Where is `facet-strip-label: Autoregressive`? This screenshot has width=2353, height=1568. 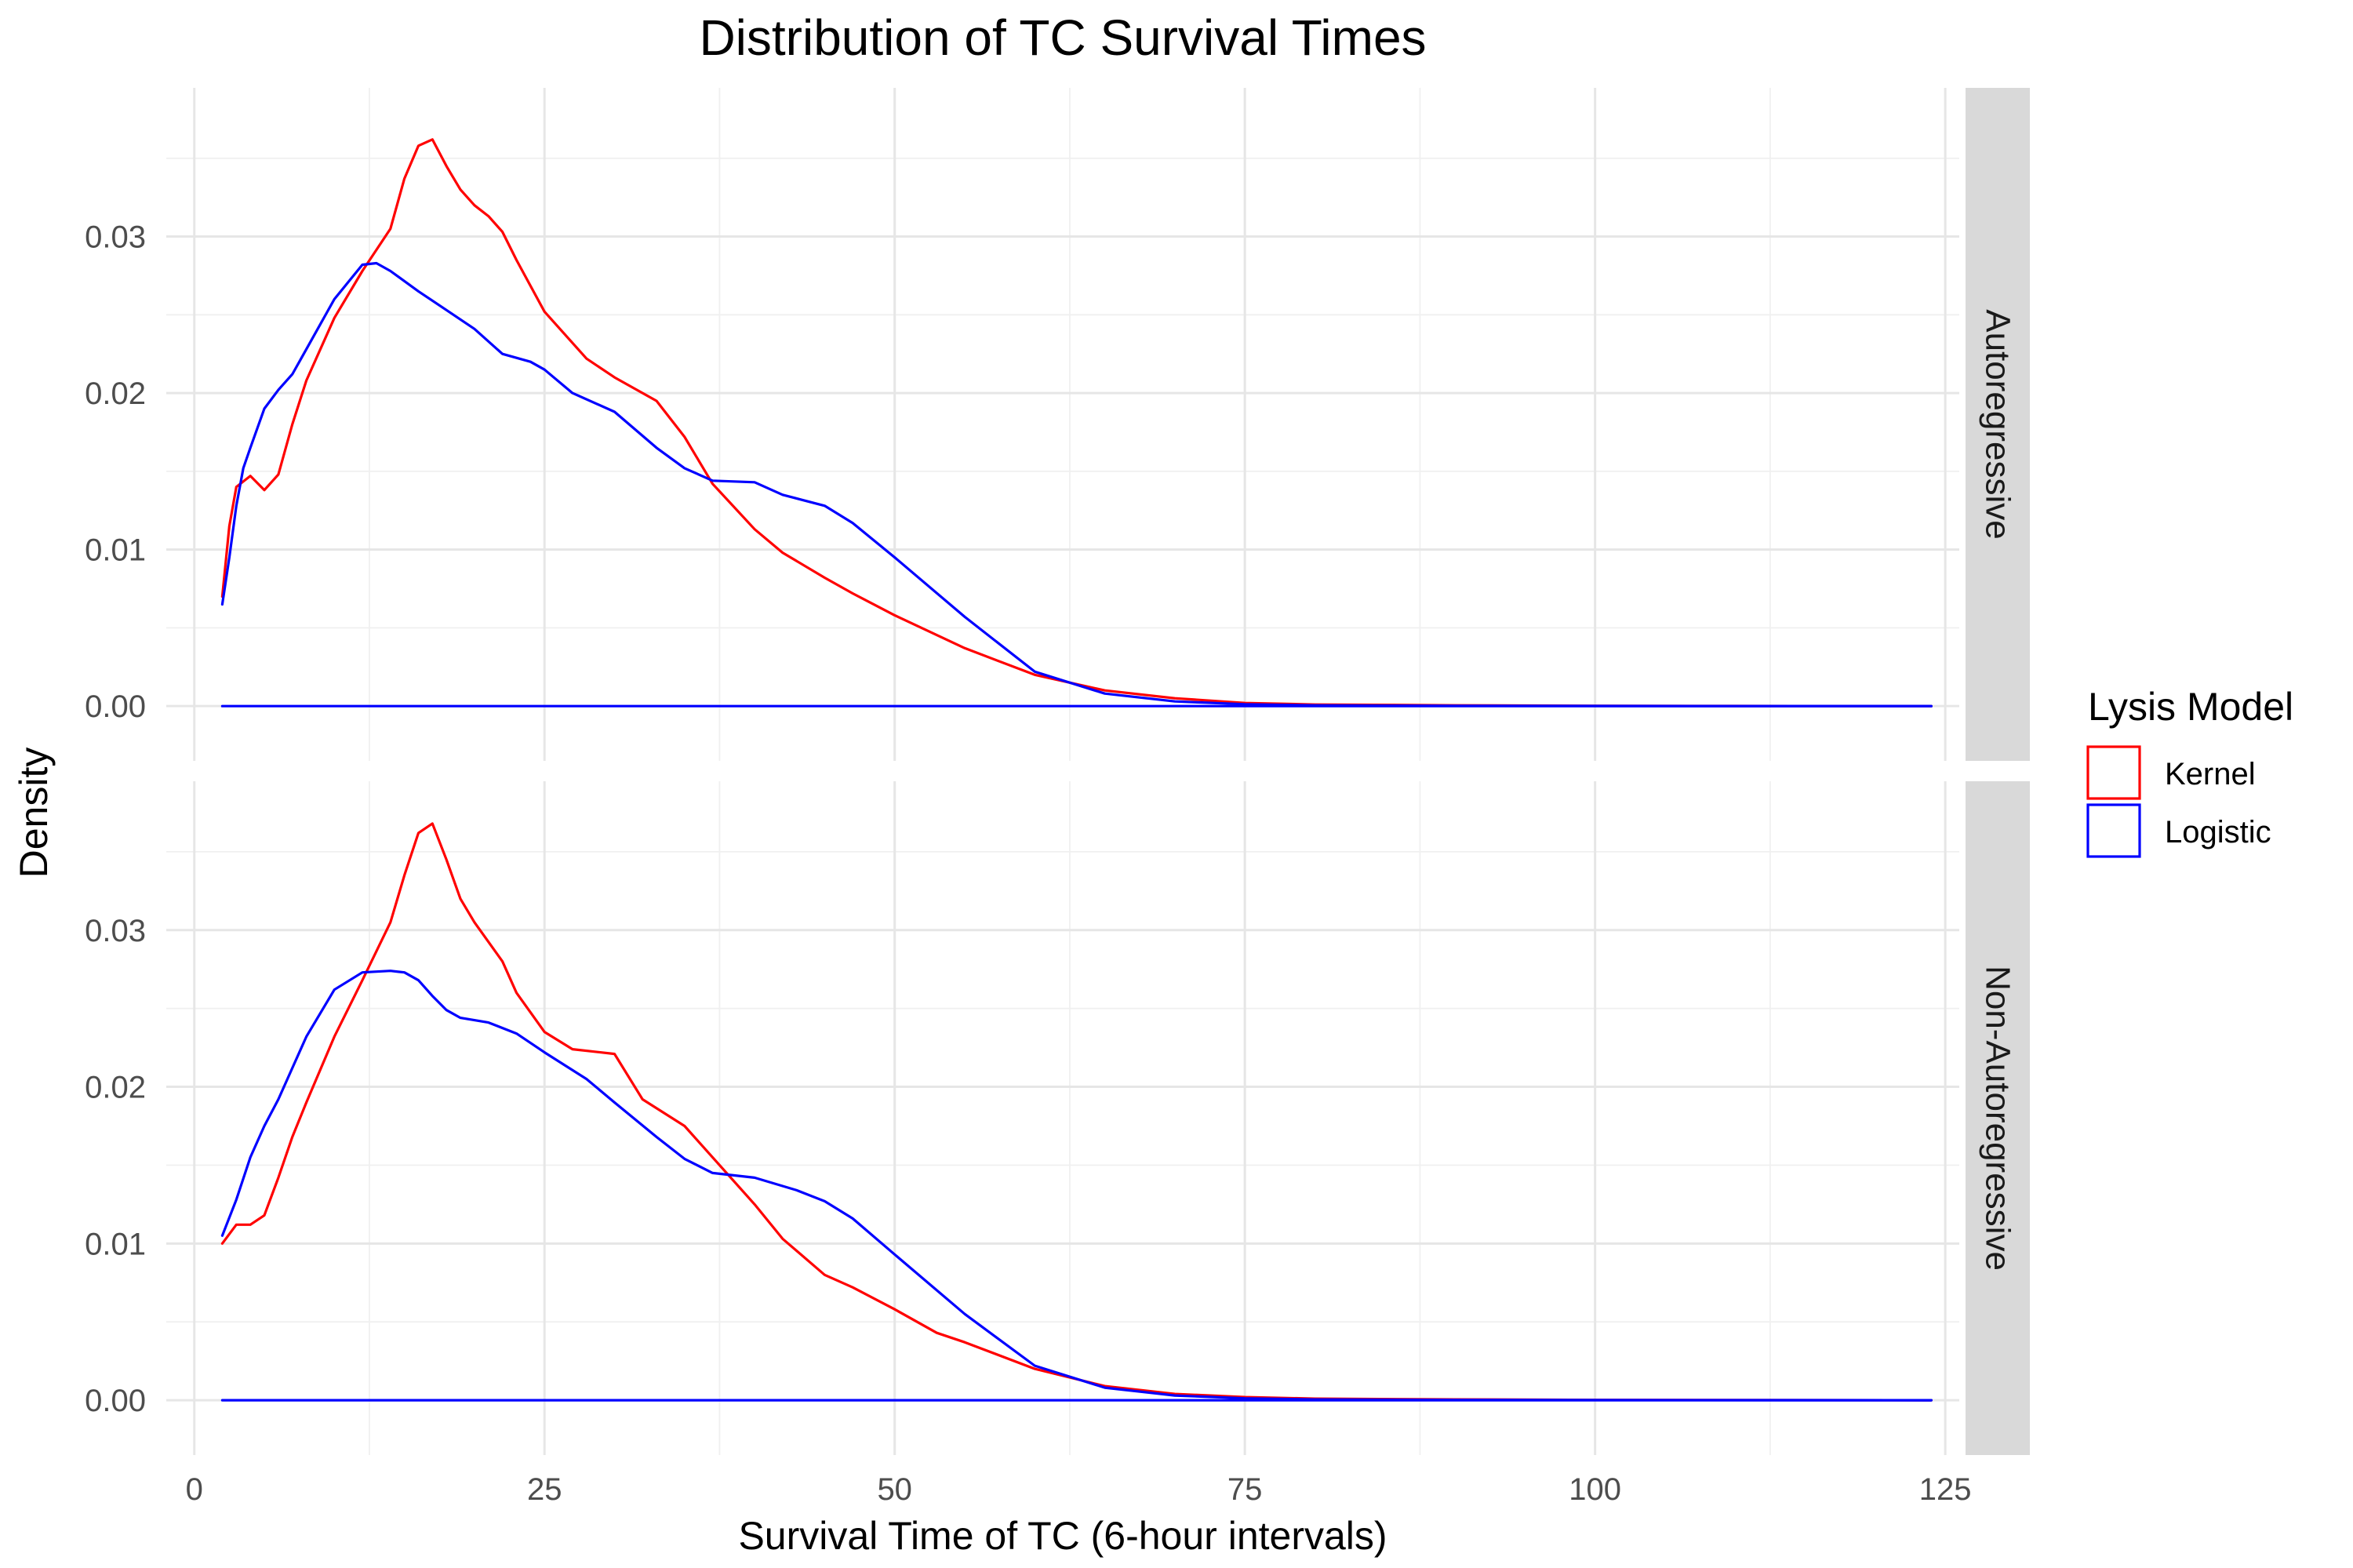
facet-strip-label: Autoregressive is located at coordinates (1998, 424).